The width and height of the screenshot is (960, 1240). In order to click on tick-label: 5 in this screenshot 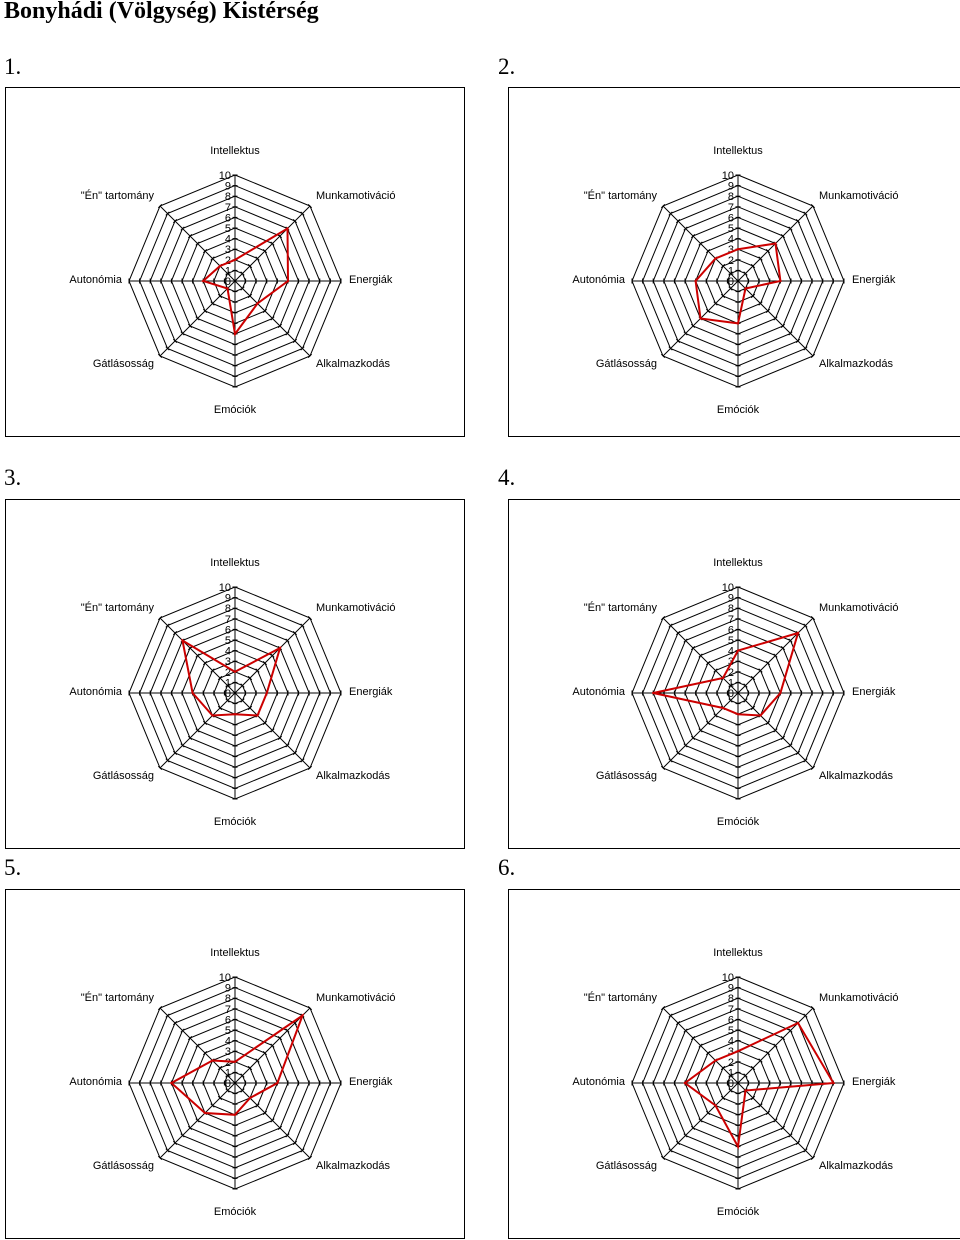, I will do `click(228, 1031)`.